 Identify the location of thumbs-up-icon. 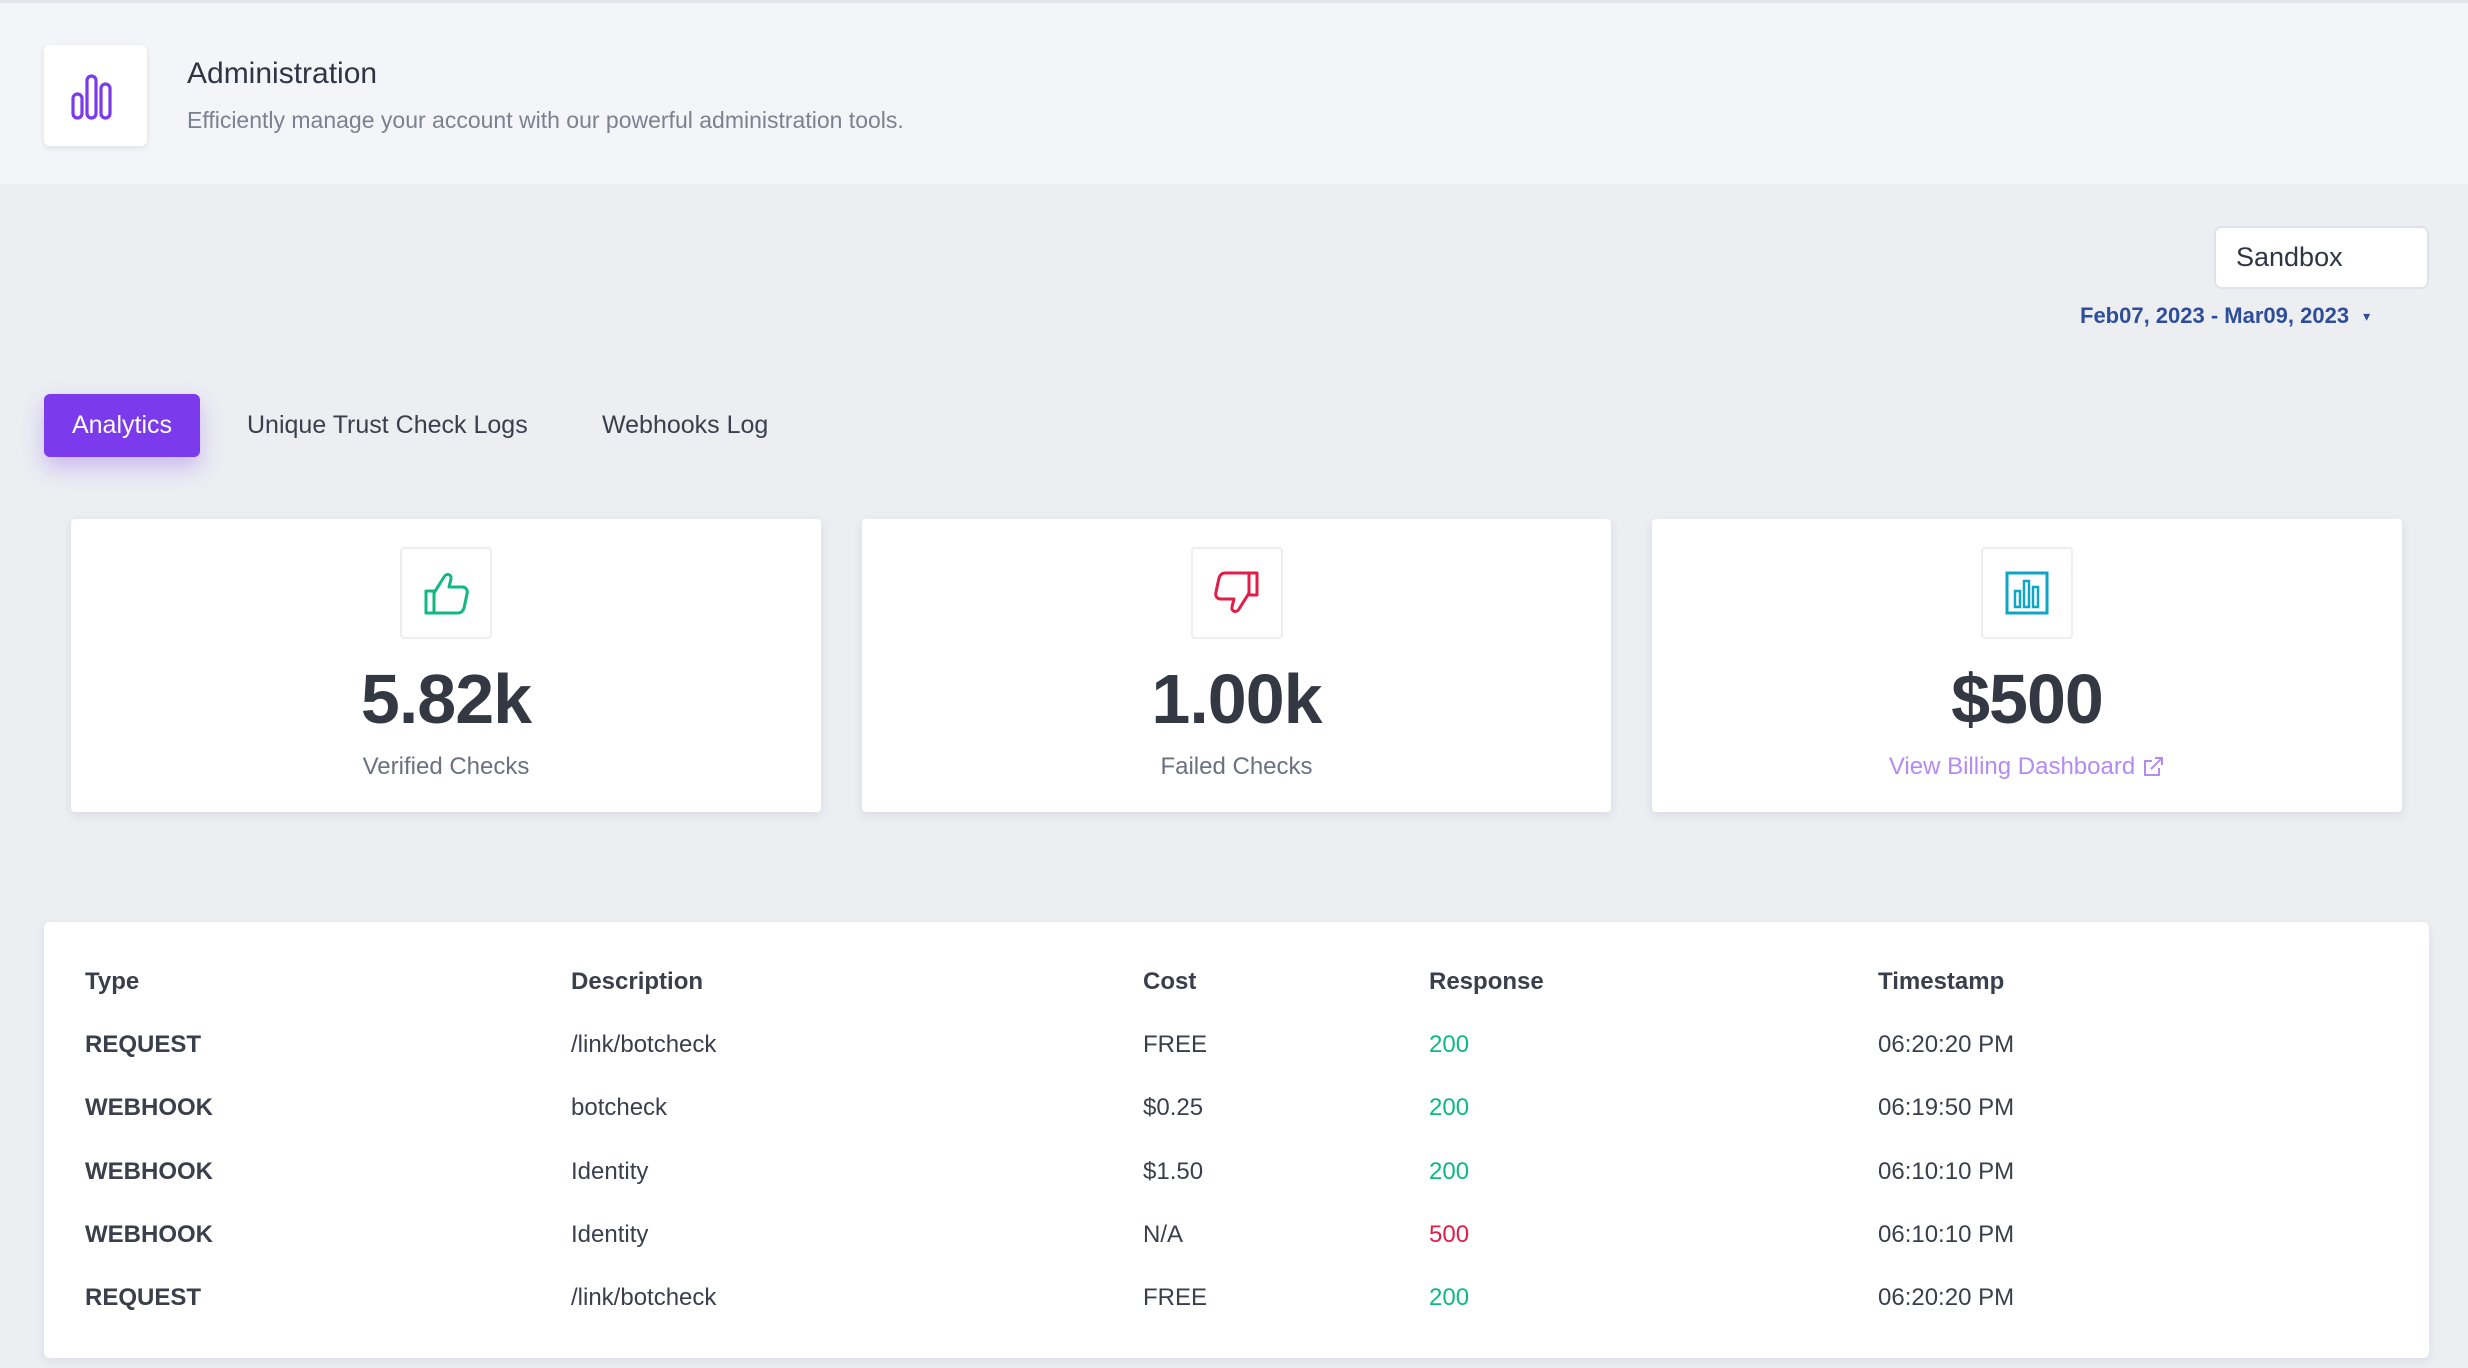
(446, 594).